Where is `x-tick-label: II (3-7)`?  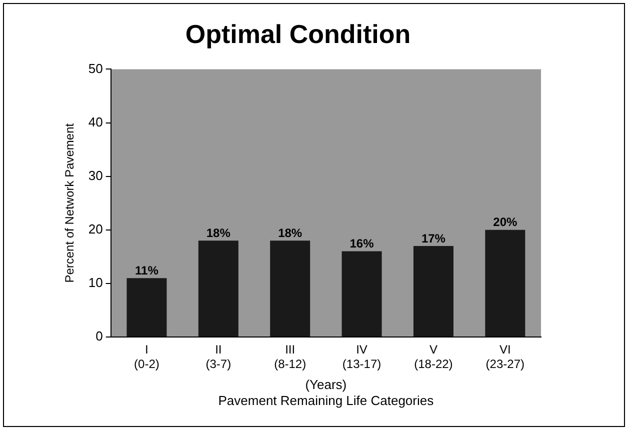
x-tick-label: II (3-7) is located at coordinates (219, 356).